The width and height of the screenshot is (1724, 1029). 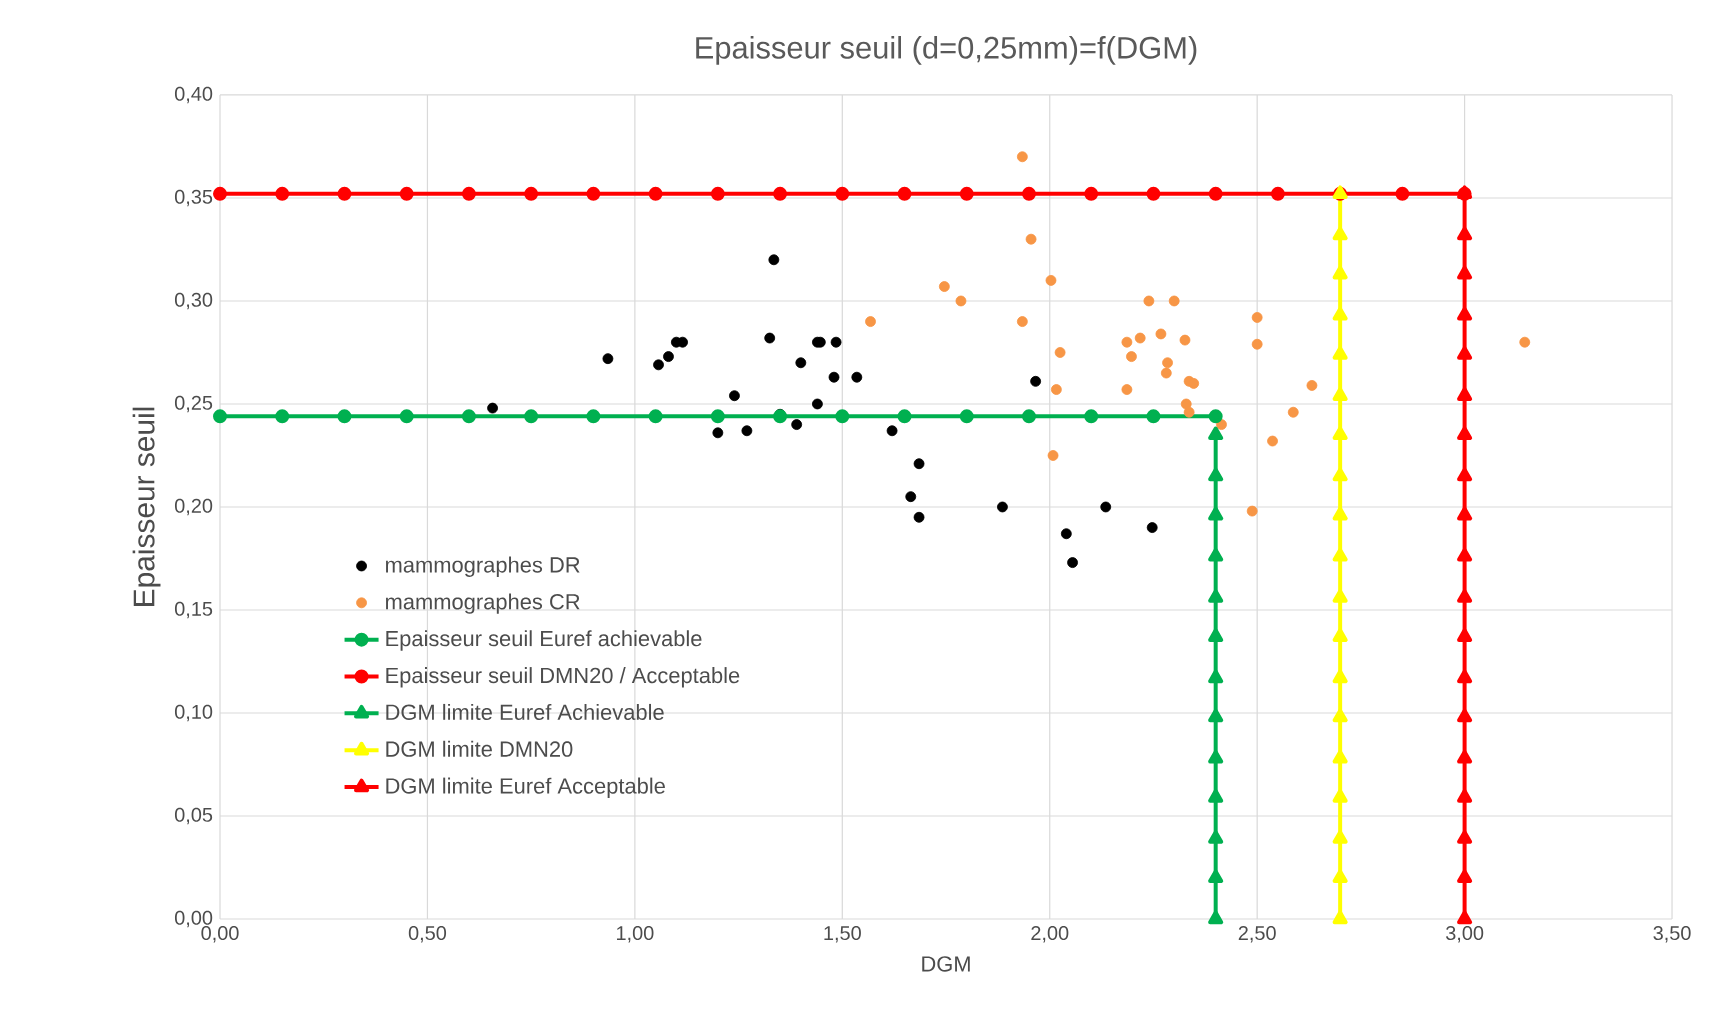 What do you see at coordinates (946, 50) in the screenshot?
I see `chart-title: Epaisseur seuil (d=0,25mm)=f(DGM)` at bounding box center [946, 50].